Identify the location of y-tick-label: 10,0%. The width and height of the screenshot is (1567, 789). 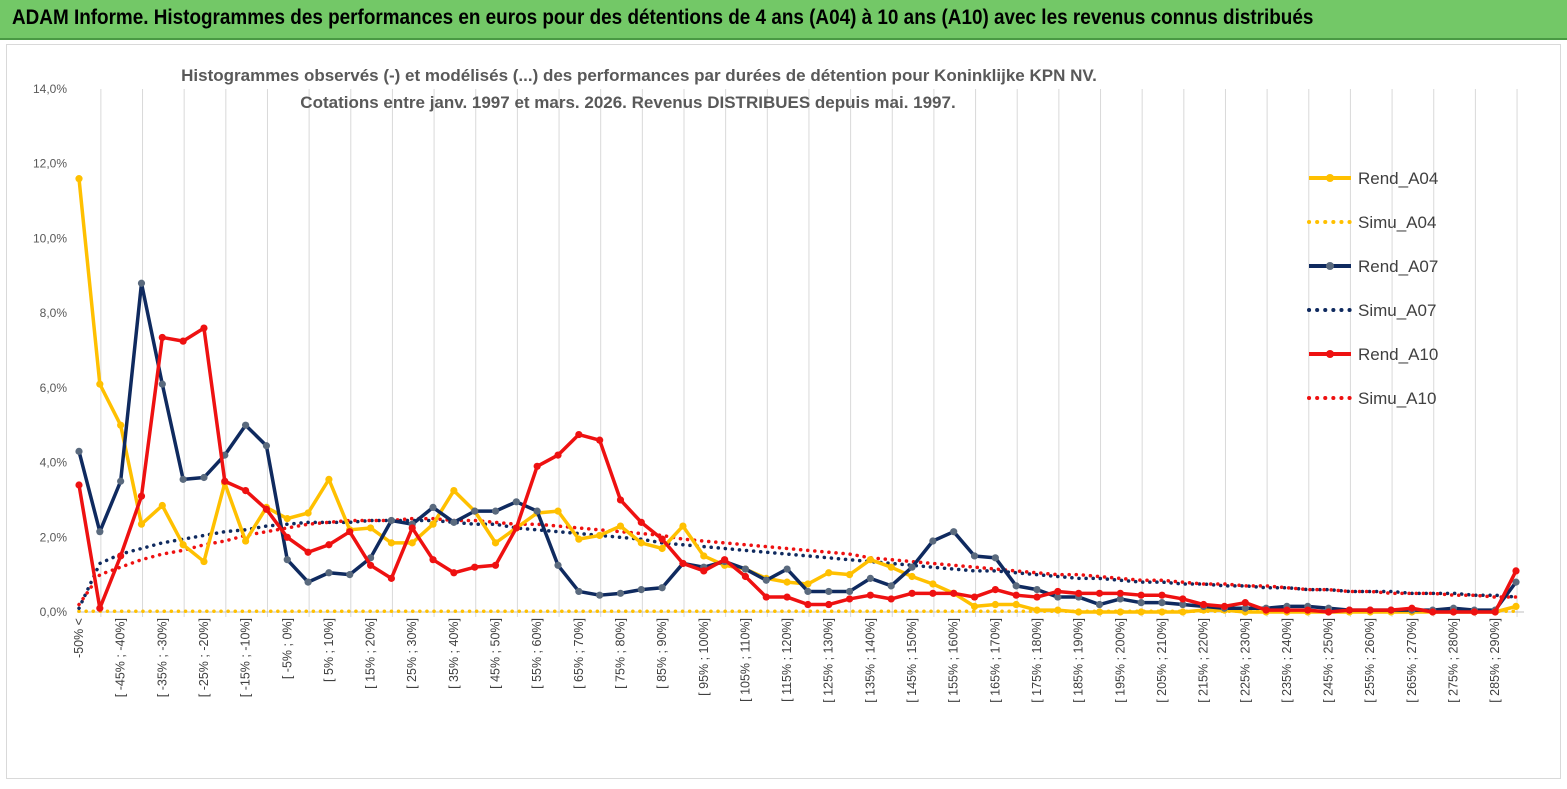
(50, 238).